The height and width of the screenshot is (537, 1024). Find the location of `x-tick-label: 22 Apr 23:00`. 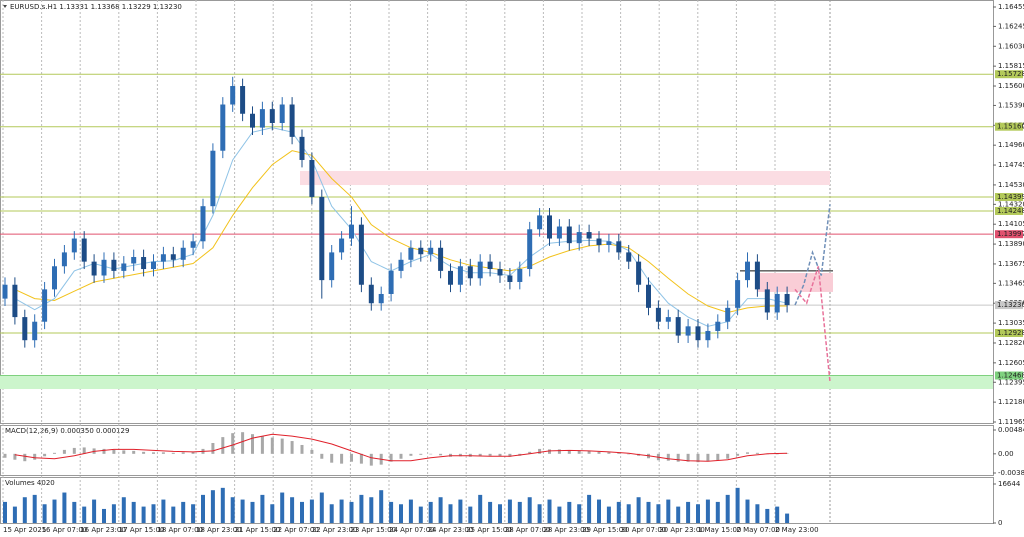

x-tick-label: 22 Apr 23:00 is located at coordinates (335, 530).